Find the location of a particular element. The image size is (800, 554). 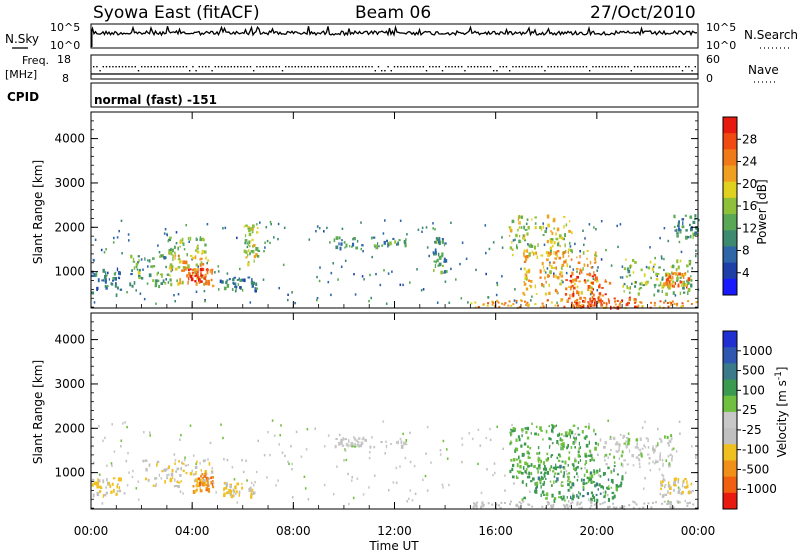

freq-label-2: [MHz] is located at coordinates (21, 74).